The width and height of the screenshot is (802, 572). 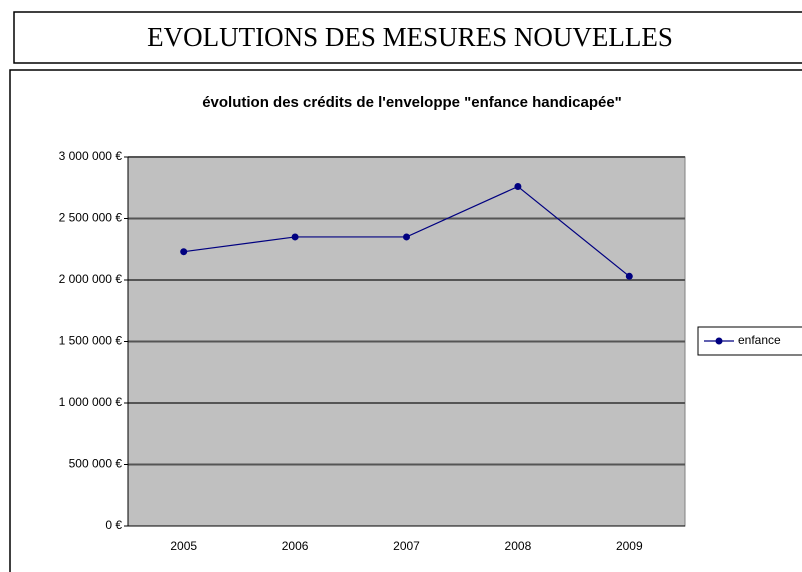 I want to click on y-tick-label: 0 €, so click(x=113, y=525).